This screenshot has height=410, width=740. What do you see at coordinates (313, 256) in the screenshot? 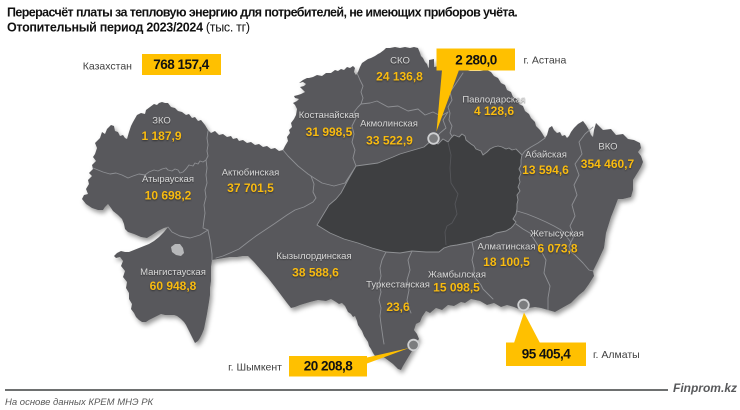
I see `svg-text: Кызылординская` at bounding box center [313, 256].